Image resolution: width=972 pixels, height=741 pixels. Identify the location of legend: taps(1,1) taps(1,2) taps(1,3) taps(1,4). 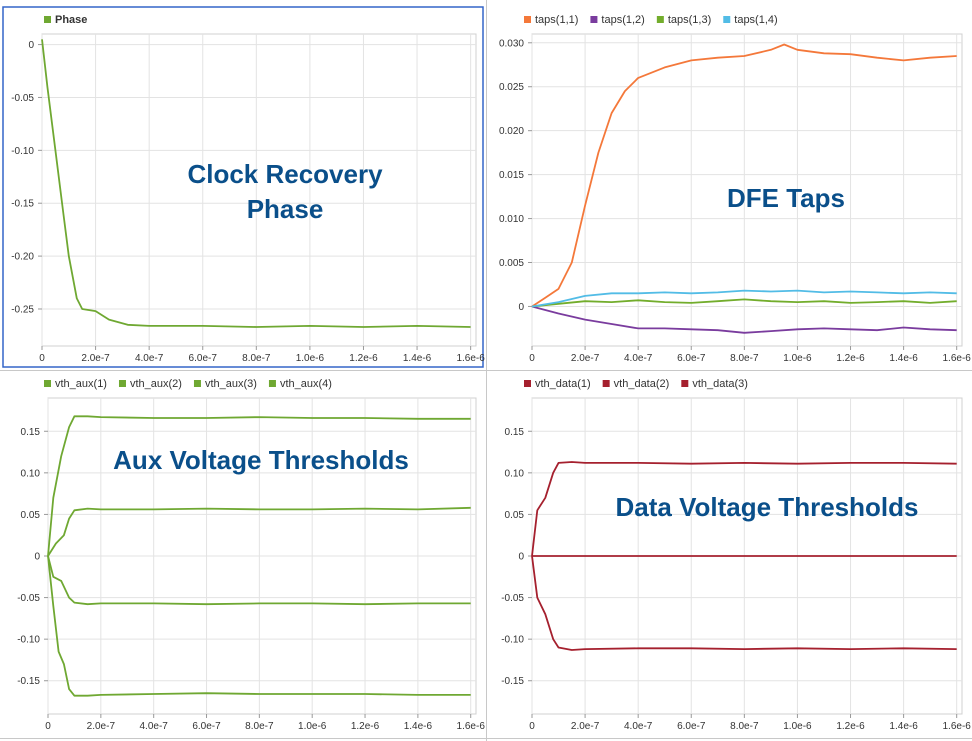
(651, 20).